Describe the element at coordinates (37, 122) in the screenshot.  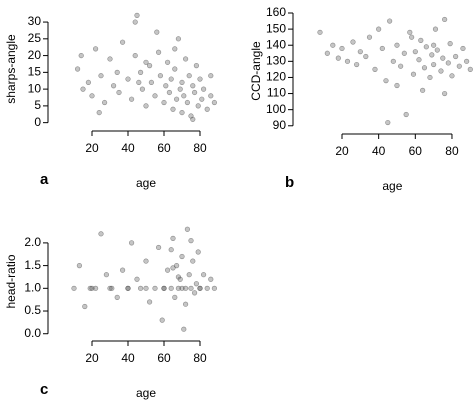
I see `y-tick-label: 0` at that location.